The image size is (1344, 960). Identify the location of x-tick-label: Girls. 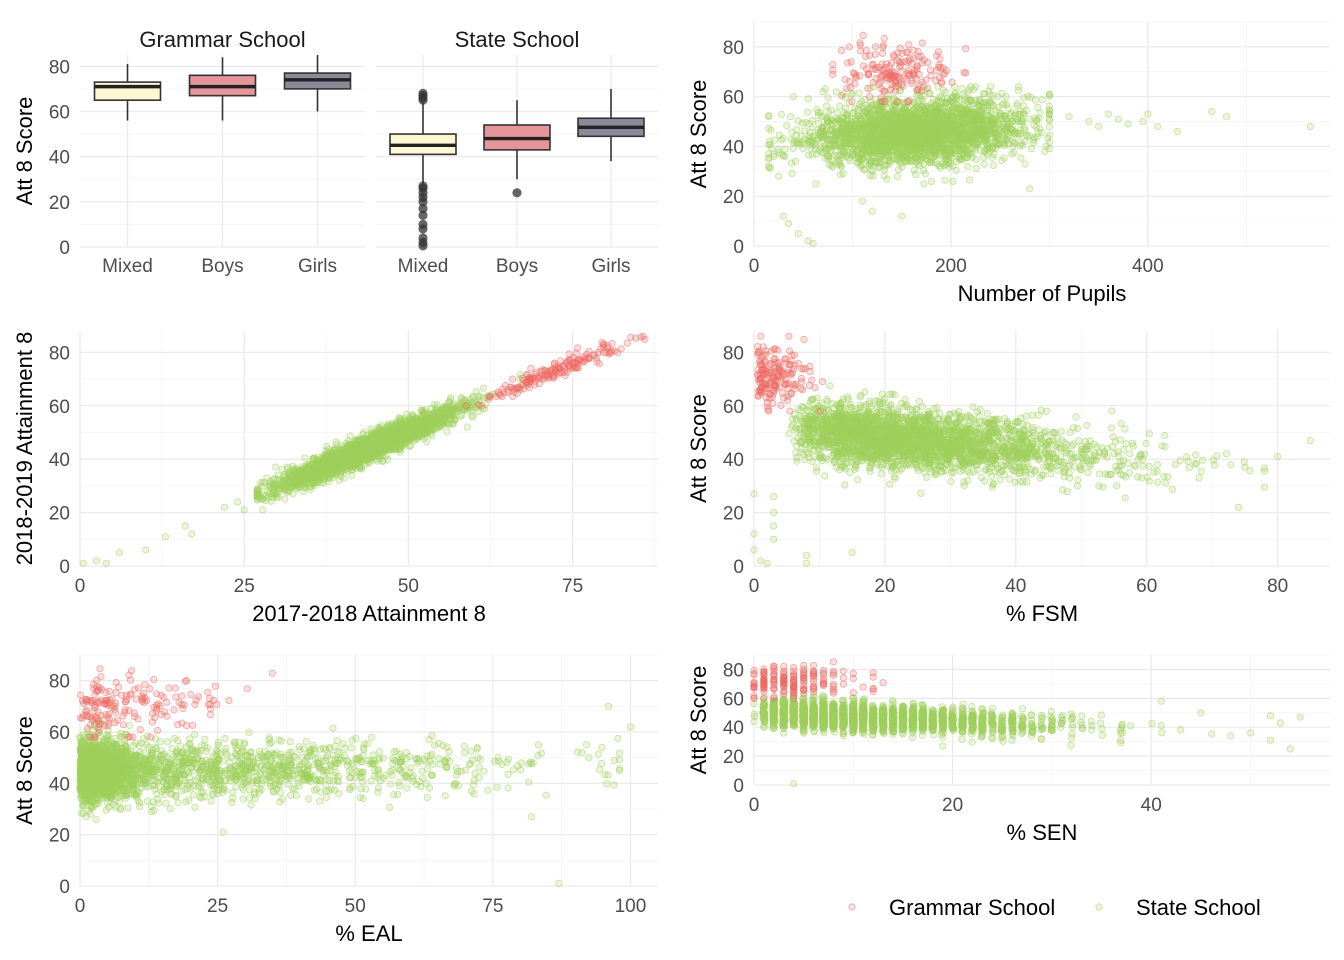
(317, 266).